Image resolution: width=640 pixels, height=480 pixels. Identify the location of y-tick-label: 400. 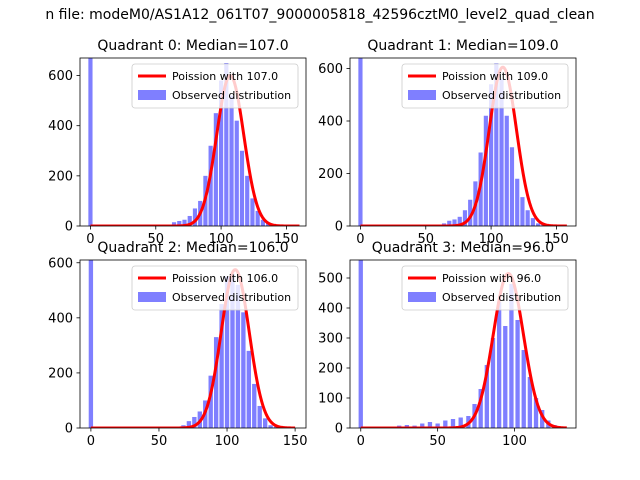
(330, 309).